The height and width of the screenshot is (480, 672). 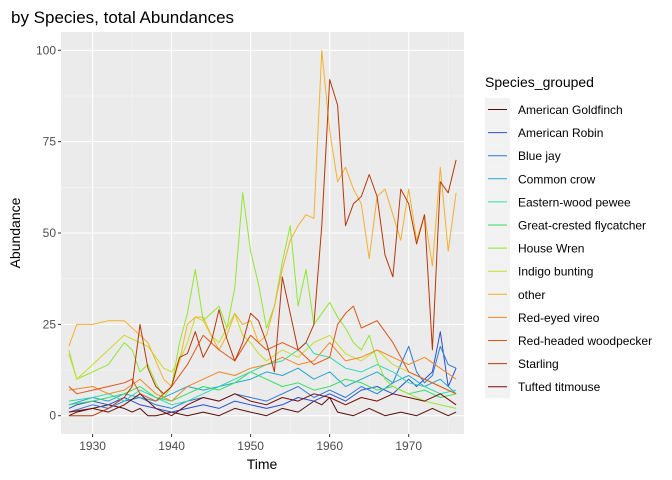 I want to click on legend-label: Great-crested flycatcher, so click(x=582, y=226).